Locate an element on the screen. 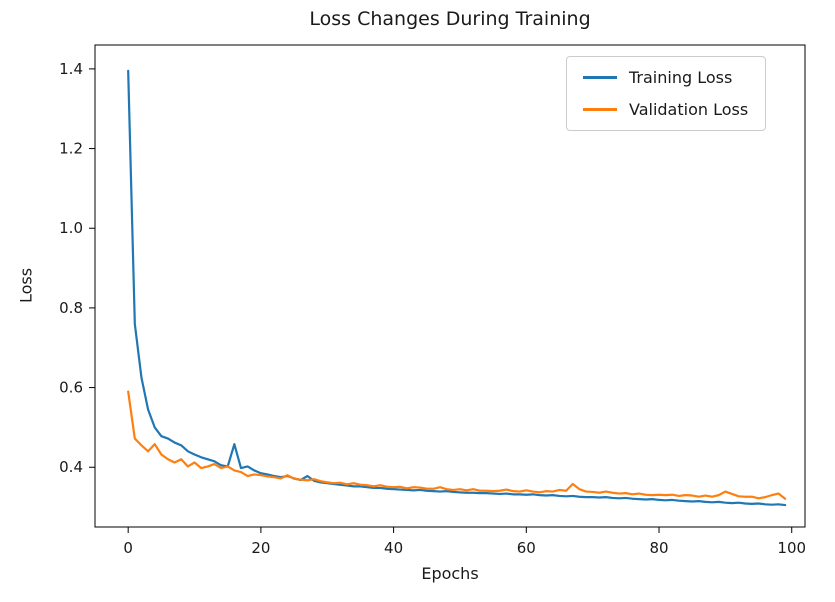  x-tick-label: 40 is located at coordinates (393, 548).